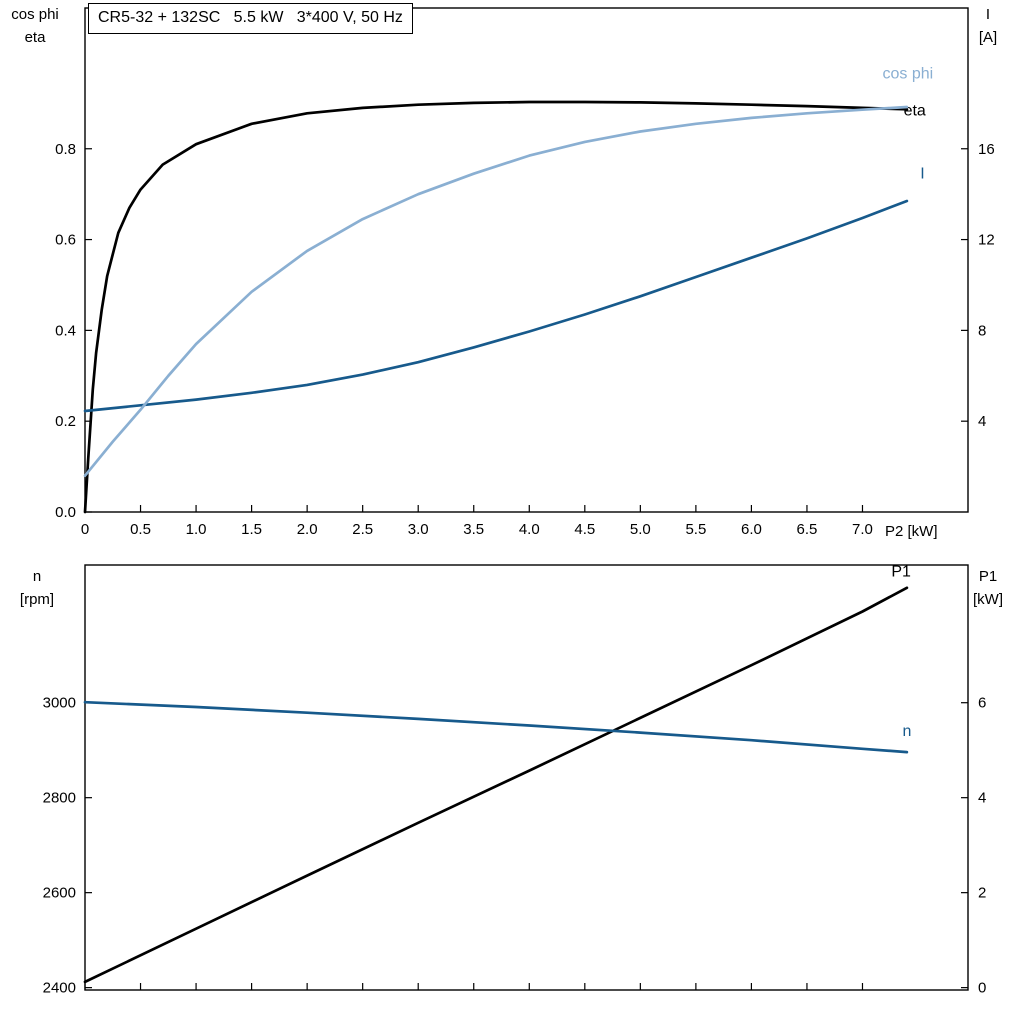  I want to click on left-axis-unit-cos-phi: cos phi, so click(35, 14).